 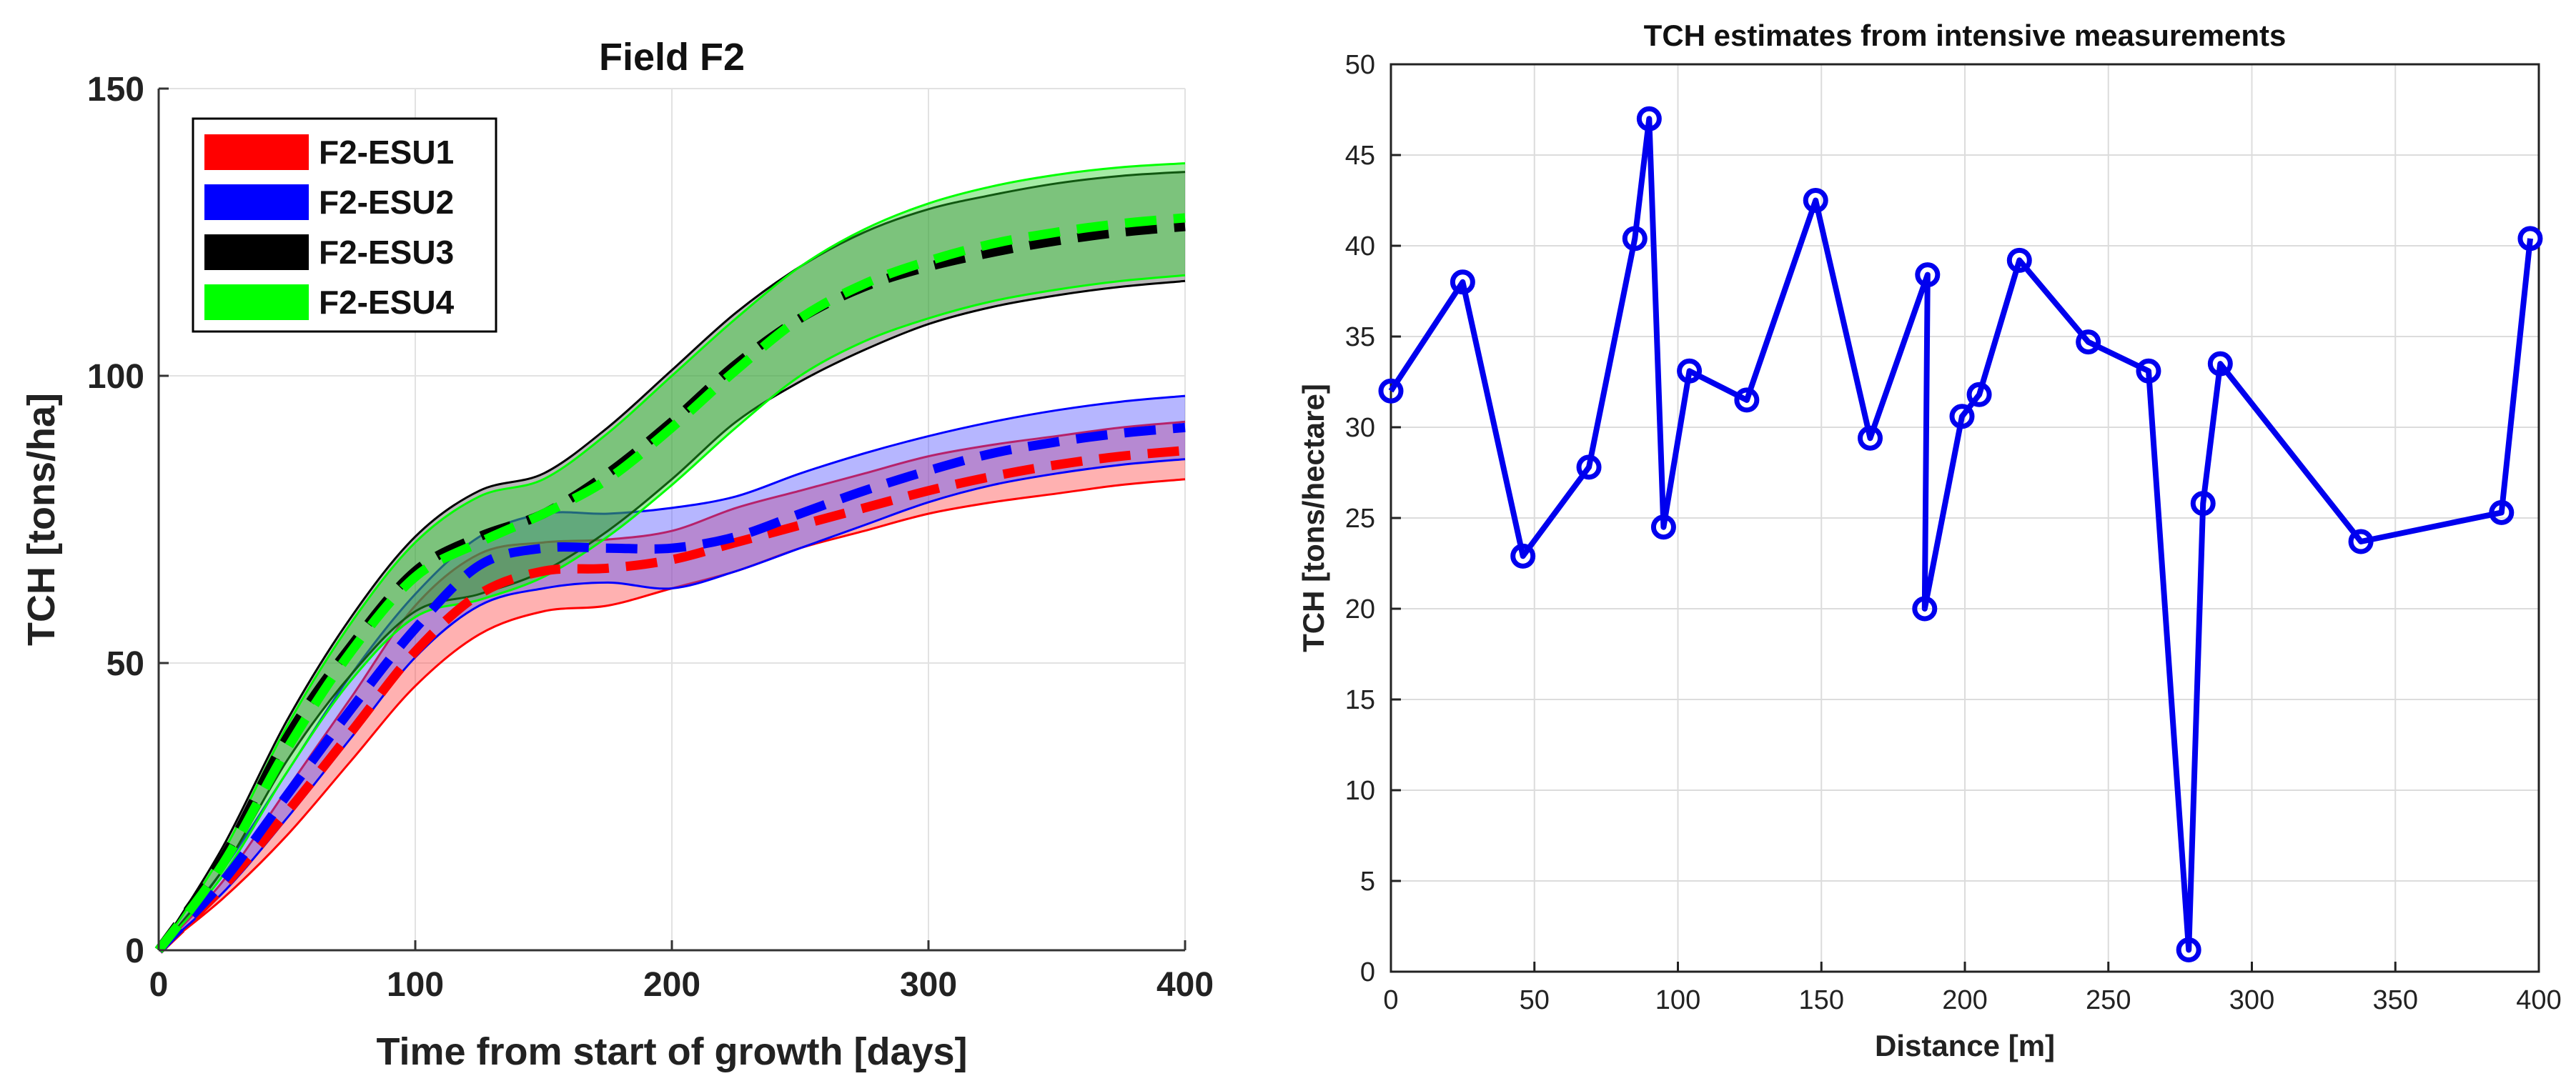 What do you see at coordinates (1360, 246) in the screenshot?
I see `y-tick-label: 40` at bounding box center [1360, 246].